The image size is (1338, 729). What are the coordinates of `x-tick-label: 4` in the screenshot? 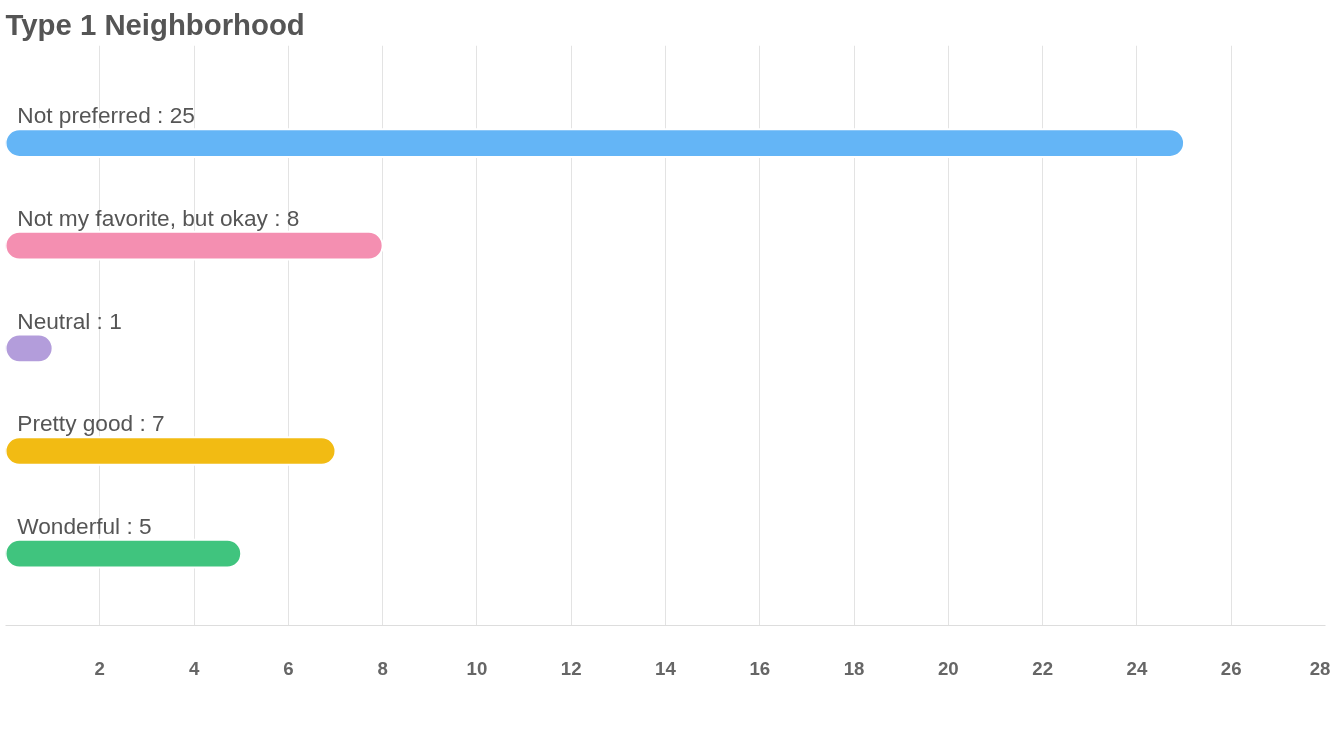 It's located at (194, 668).